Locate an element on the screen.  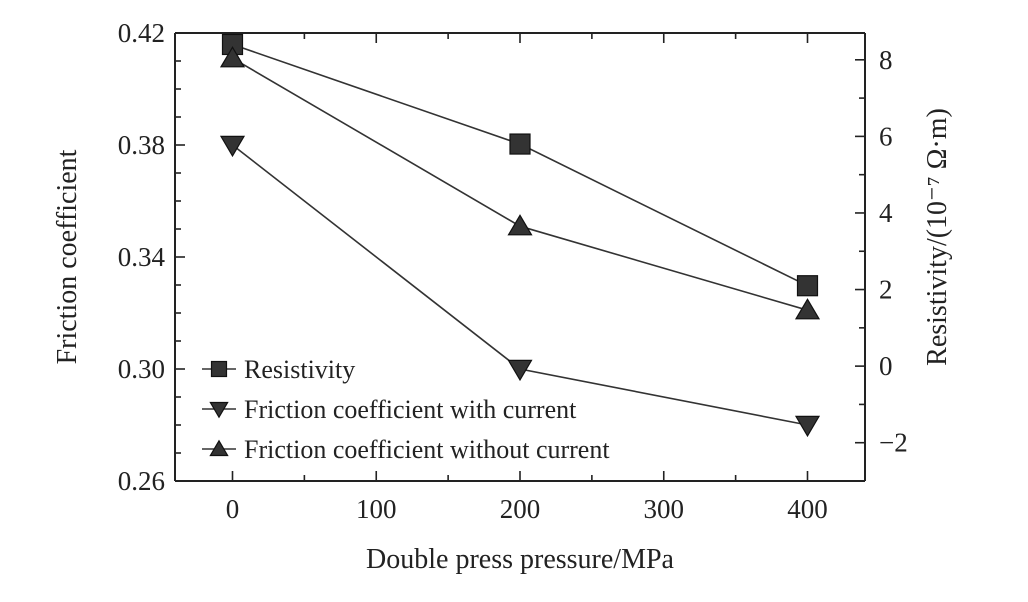
y-right-tick-label: 4 is located at coordinates (886, 213).